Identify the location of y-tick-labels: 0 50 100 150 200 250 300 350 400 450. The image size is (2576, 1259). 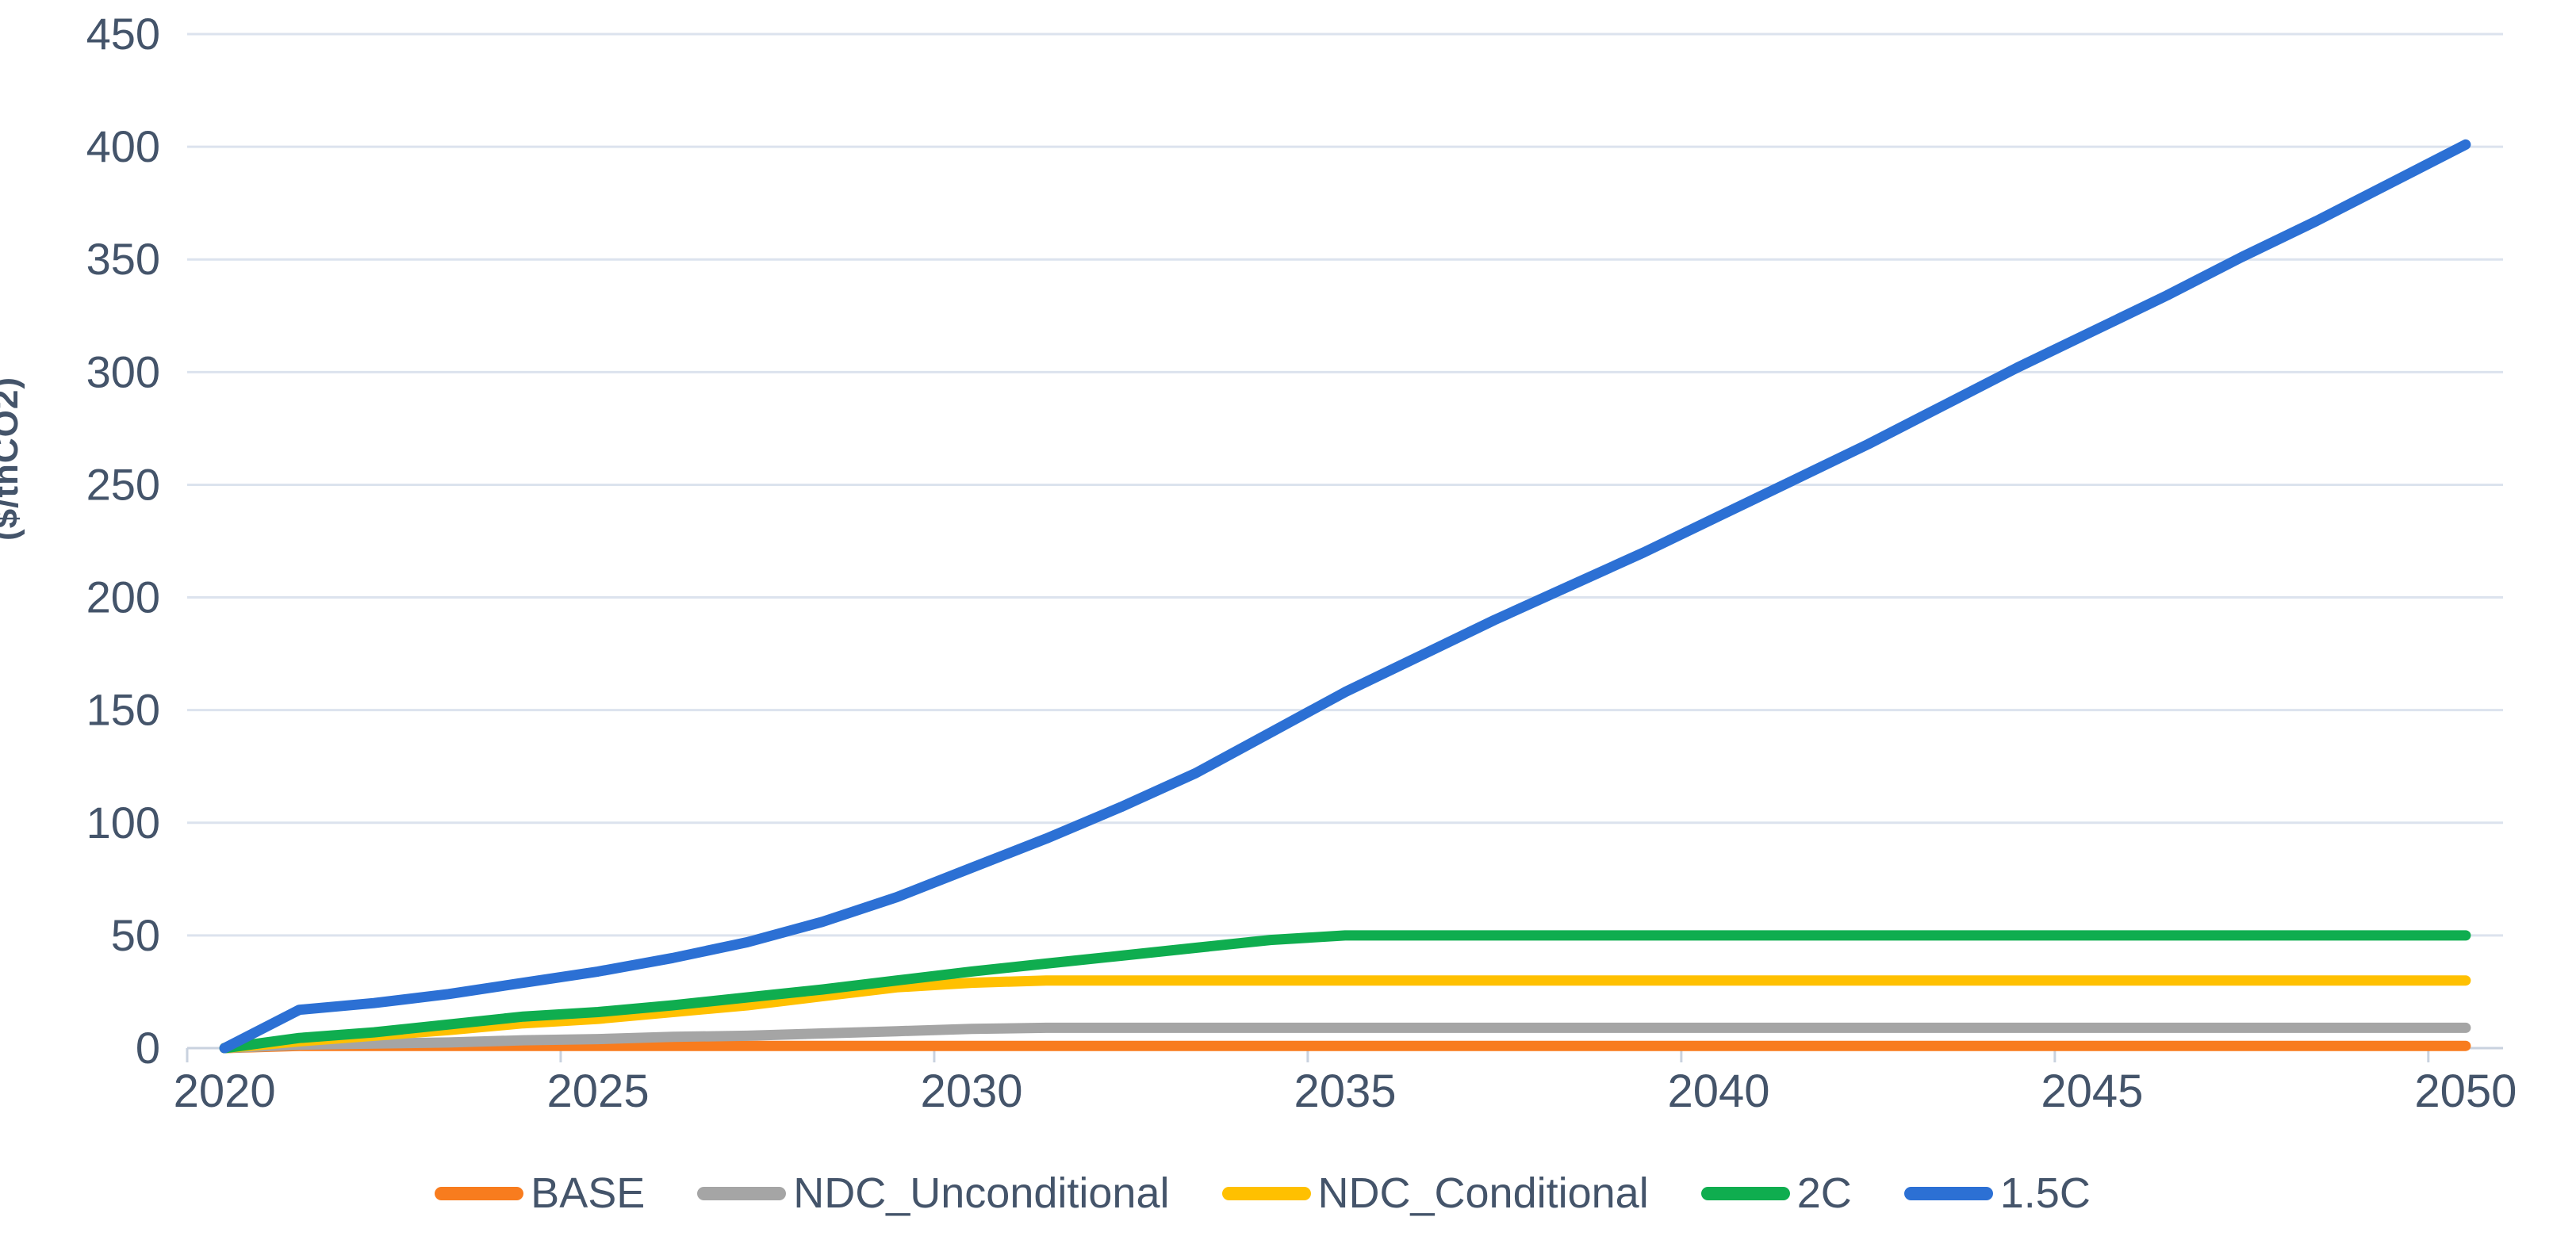
(123, 541).